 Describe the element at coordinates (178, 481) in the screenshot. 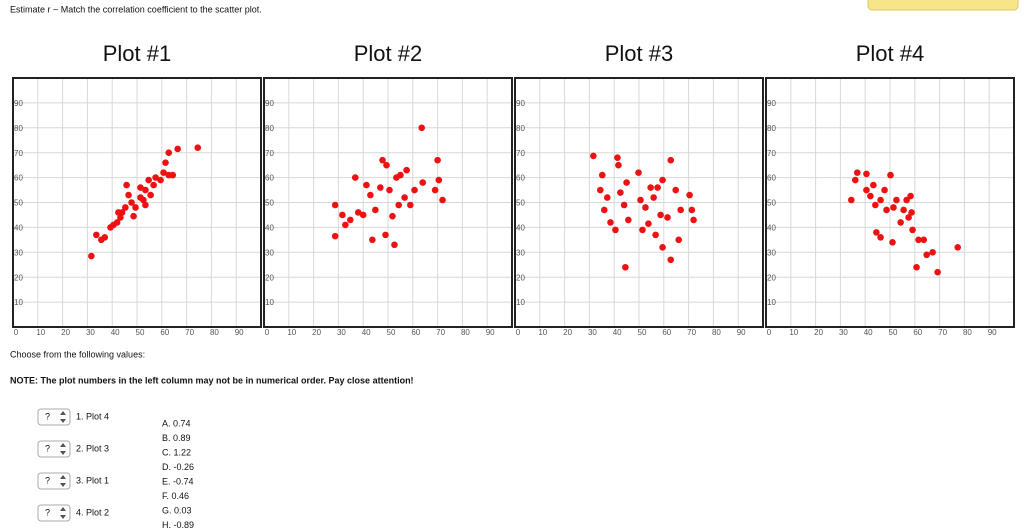

I see `option: E. -0.74` at that location.